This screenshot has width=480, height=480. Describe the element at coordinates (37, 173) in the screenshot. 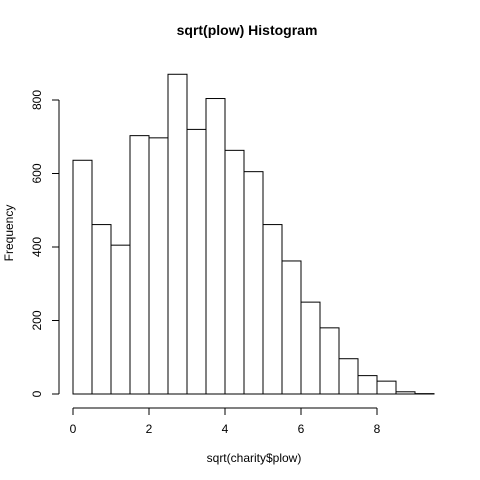

I see `y-tick-label: 600` at that location.